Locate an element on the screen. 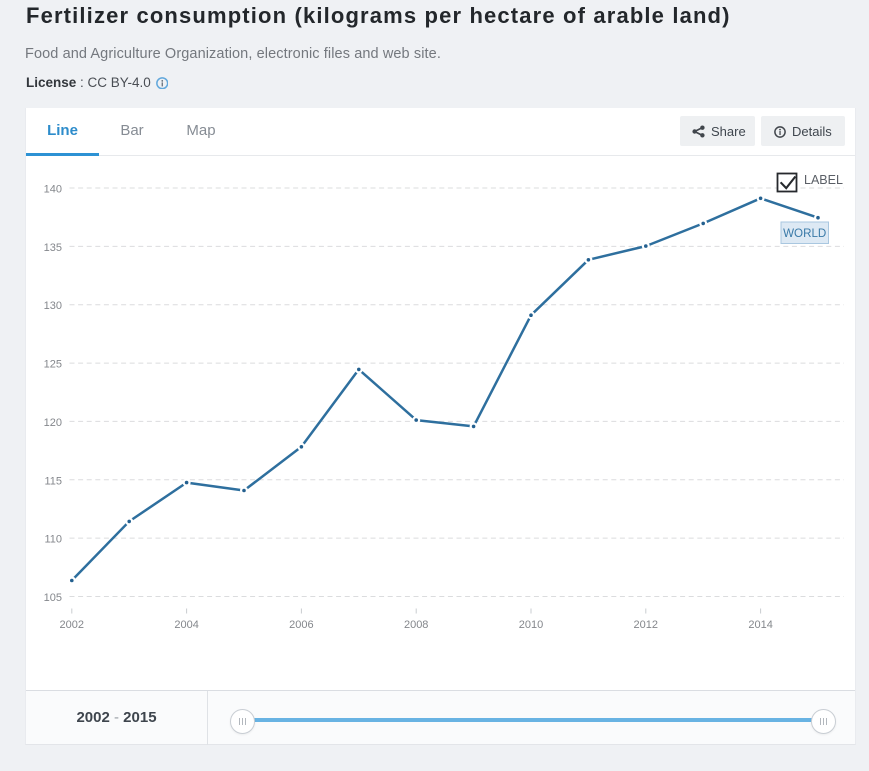 The height and width of the screenshot is (771, 869). svg-text: LABEL is located at coordinates (823, 180).